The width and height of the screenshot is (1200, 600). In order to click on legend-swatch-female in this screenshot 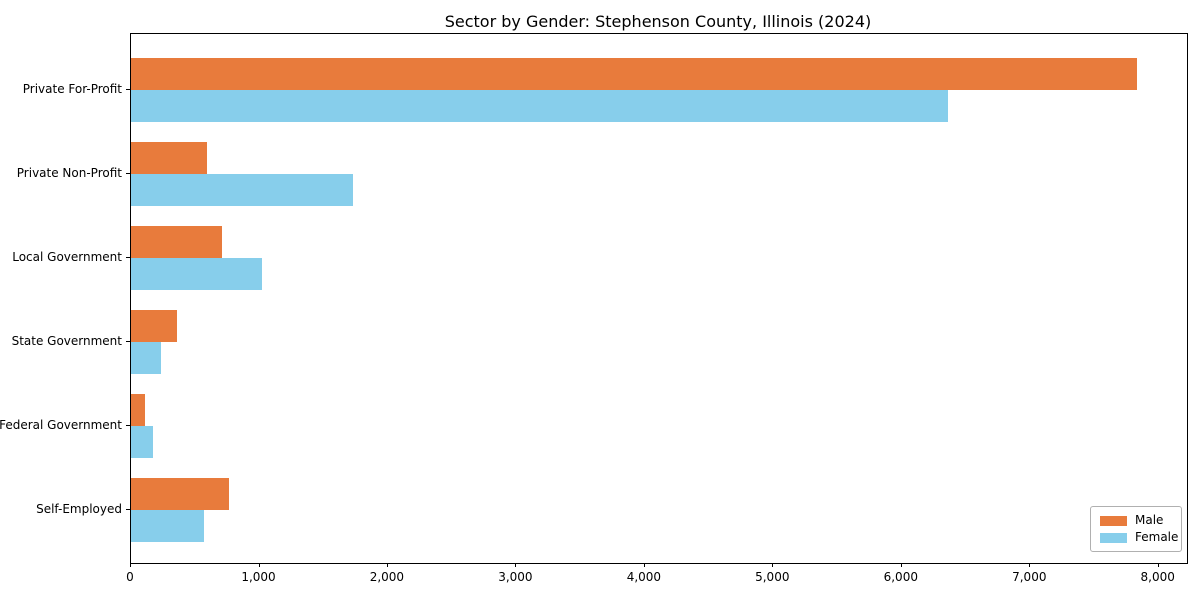, I will do `click(1113, 537)`.